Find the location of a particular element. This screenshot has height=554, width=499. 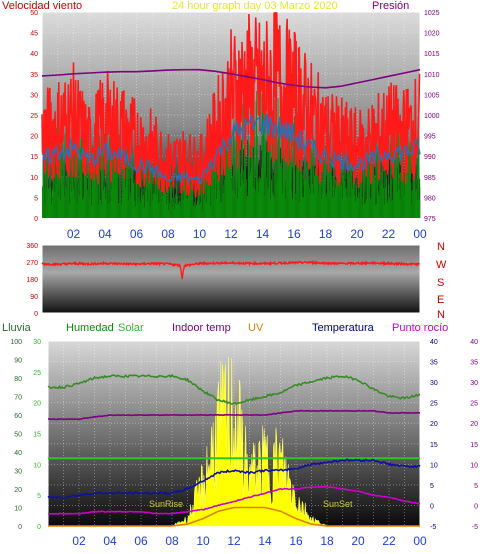

direction-panel-background is located at coordinates (231, 279).